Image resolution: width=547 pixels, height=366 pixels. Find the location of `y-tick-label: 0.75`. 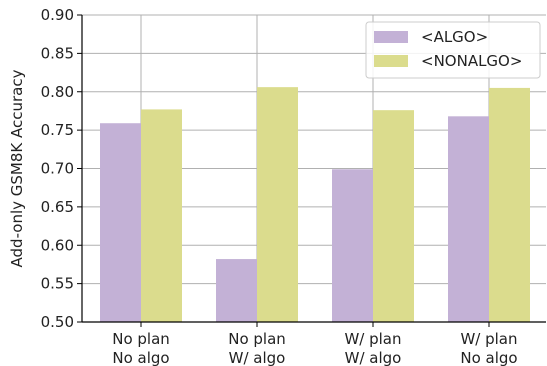

y-tick-label: 0.75 is located at coordinates (57, 130).